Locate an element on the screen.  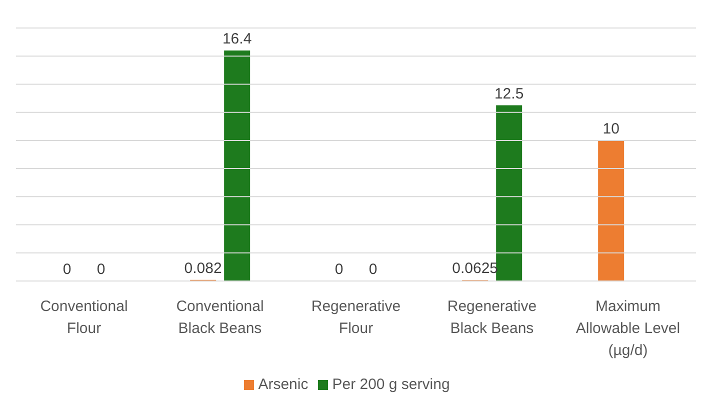
legend-label: Per 200 g serving is located at coordinates (391, 384).